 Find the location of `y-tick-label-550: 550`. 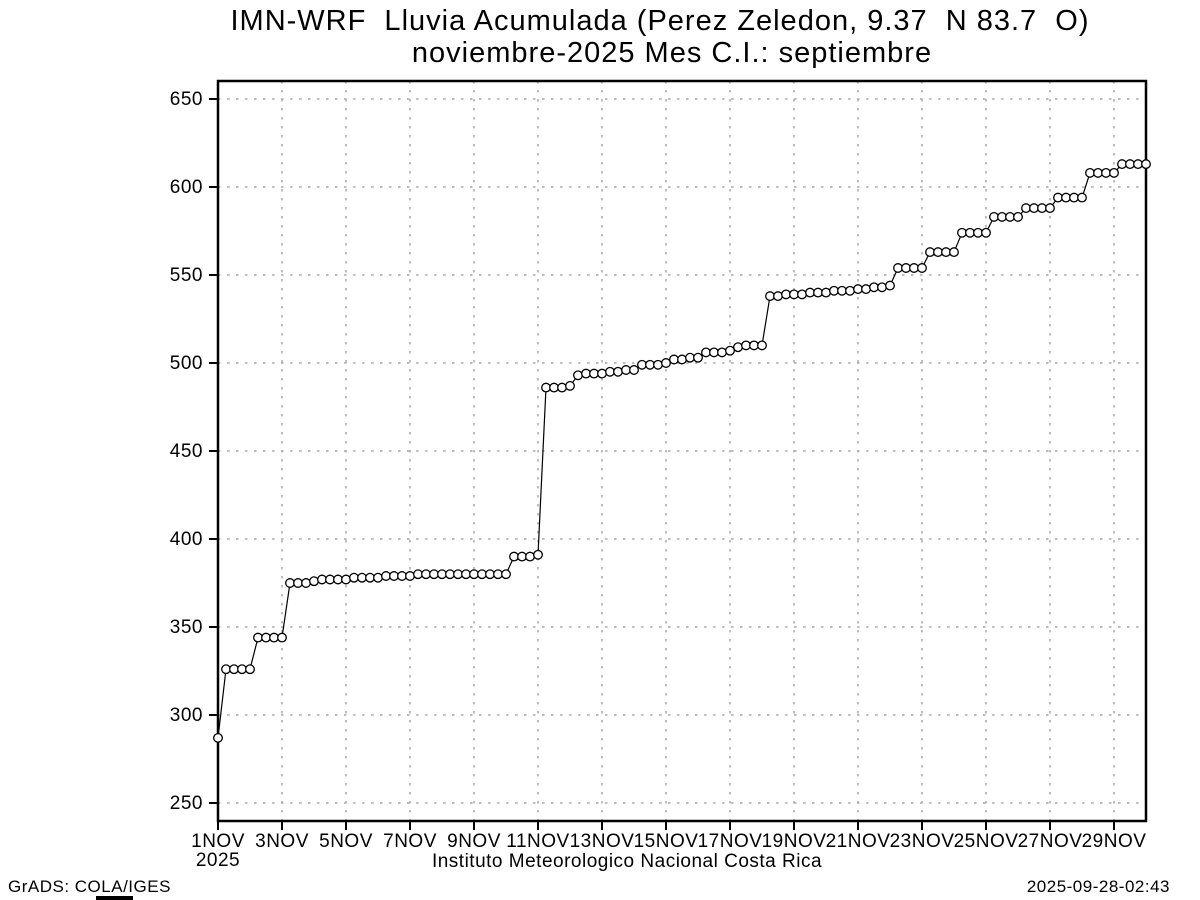

y-tick-label-550: 550 is located at coordinates (186, 275).